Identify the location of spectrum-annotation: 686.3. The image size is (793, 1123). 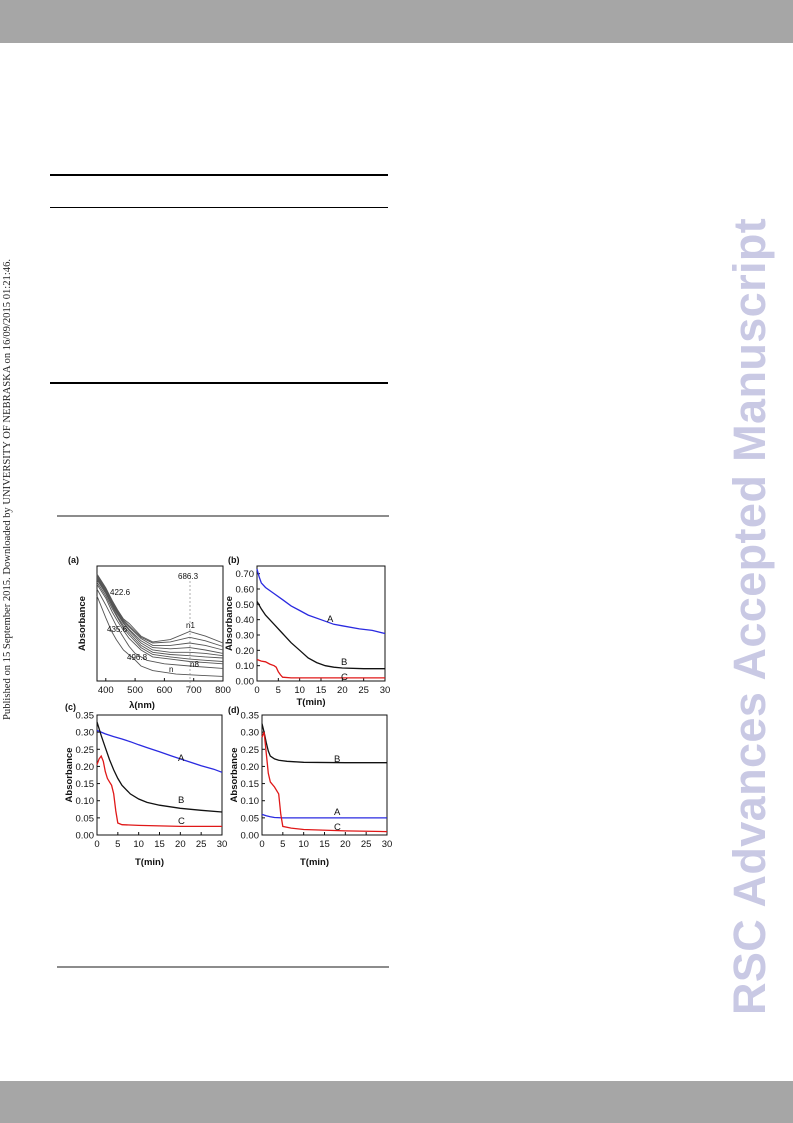
(188, 576).